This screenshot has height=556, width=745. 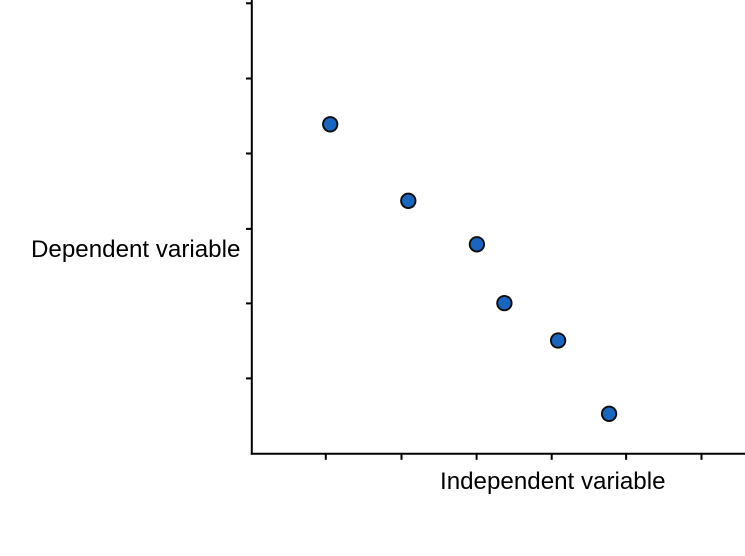 What do you see at coordinates (553, 481) in the screenshot?
I see `svg-text: Independent variable` at bounding box center [553, 481].